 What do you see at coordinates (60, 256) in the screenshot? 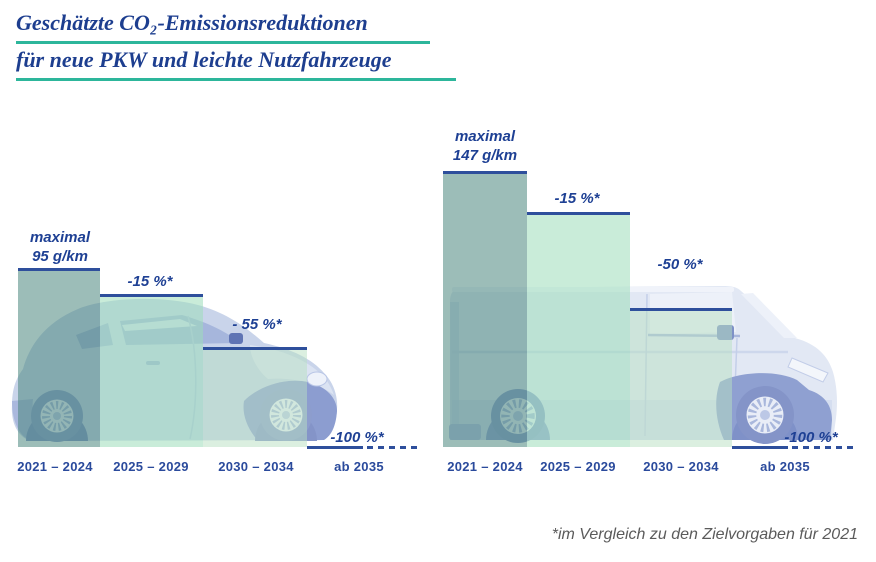
I see `pkw-max-label-line2: 95 g/km` at bounding box center [60, 256].